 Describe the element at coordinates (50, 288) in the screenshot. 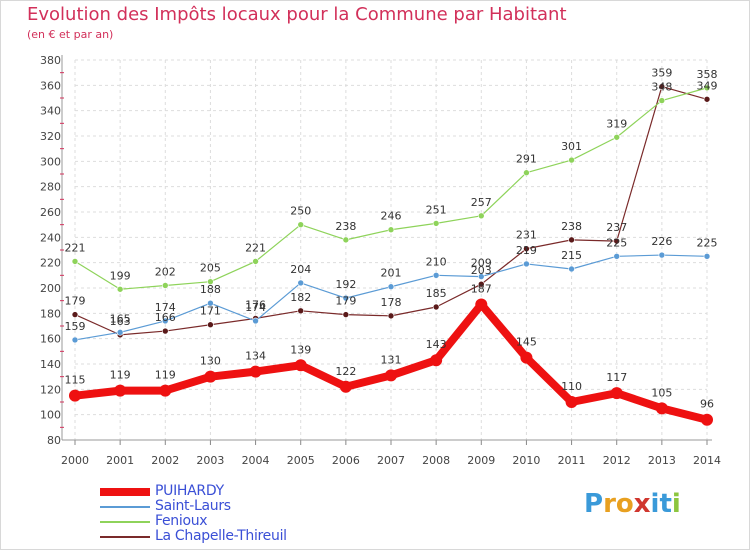

I see `y-tick-label: 200` at that location.